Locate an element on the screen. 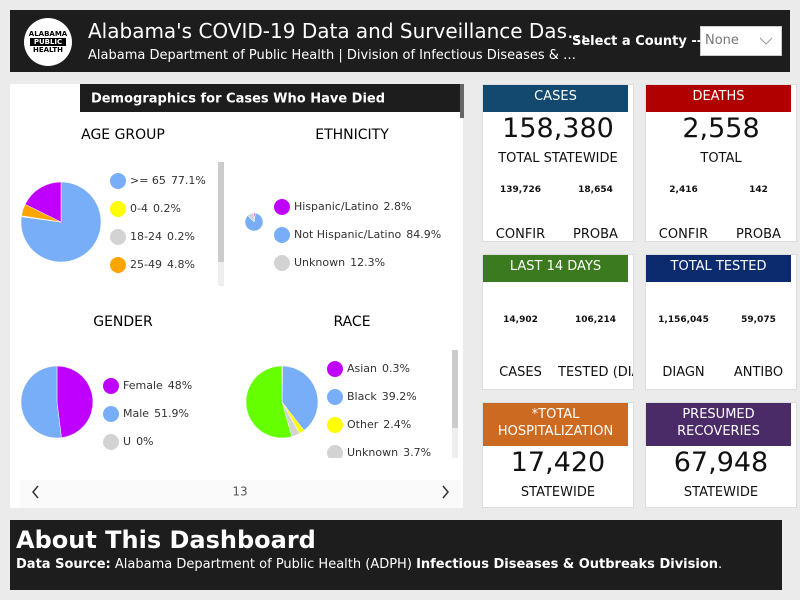 The width and height of the screenshot is (800, 600). legend-value: 0% is located at coordinates (144, 441).